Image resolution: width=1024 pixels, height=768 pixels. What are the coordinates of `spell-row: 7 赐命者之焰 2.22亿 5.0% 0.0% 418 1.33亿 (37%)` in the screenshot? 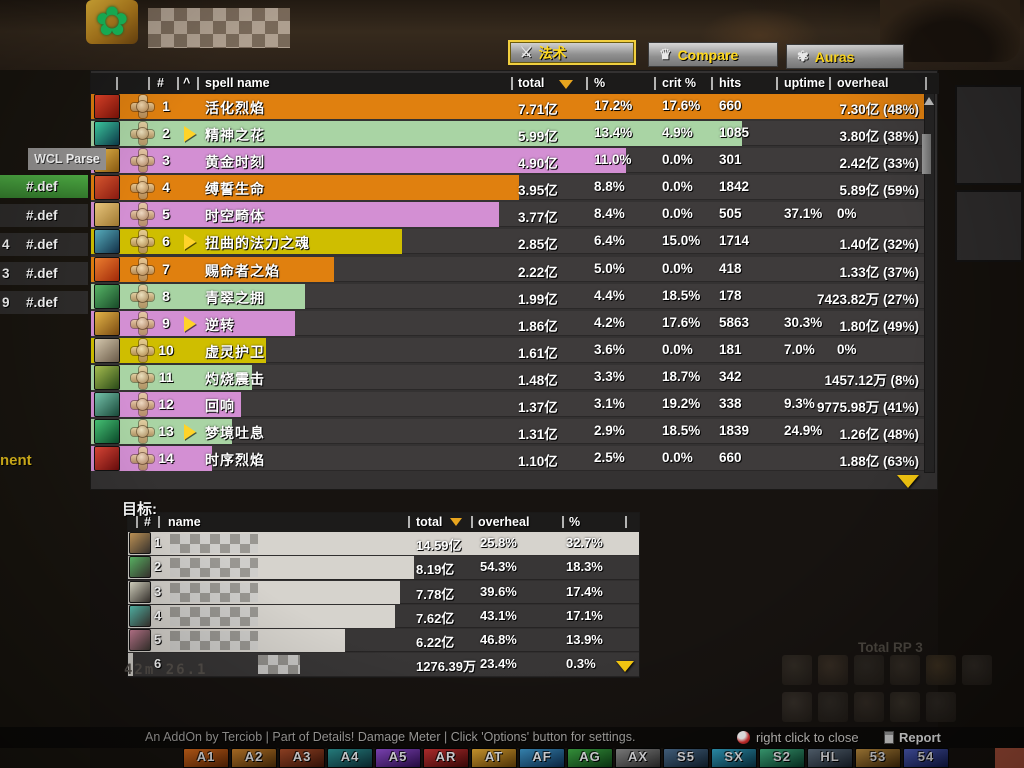 It's located at (509, 270).